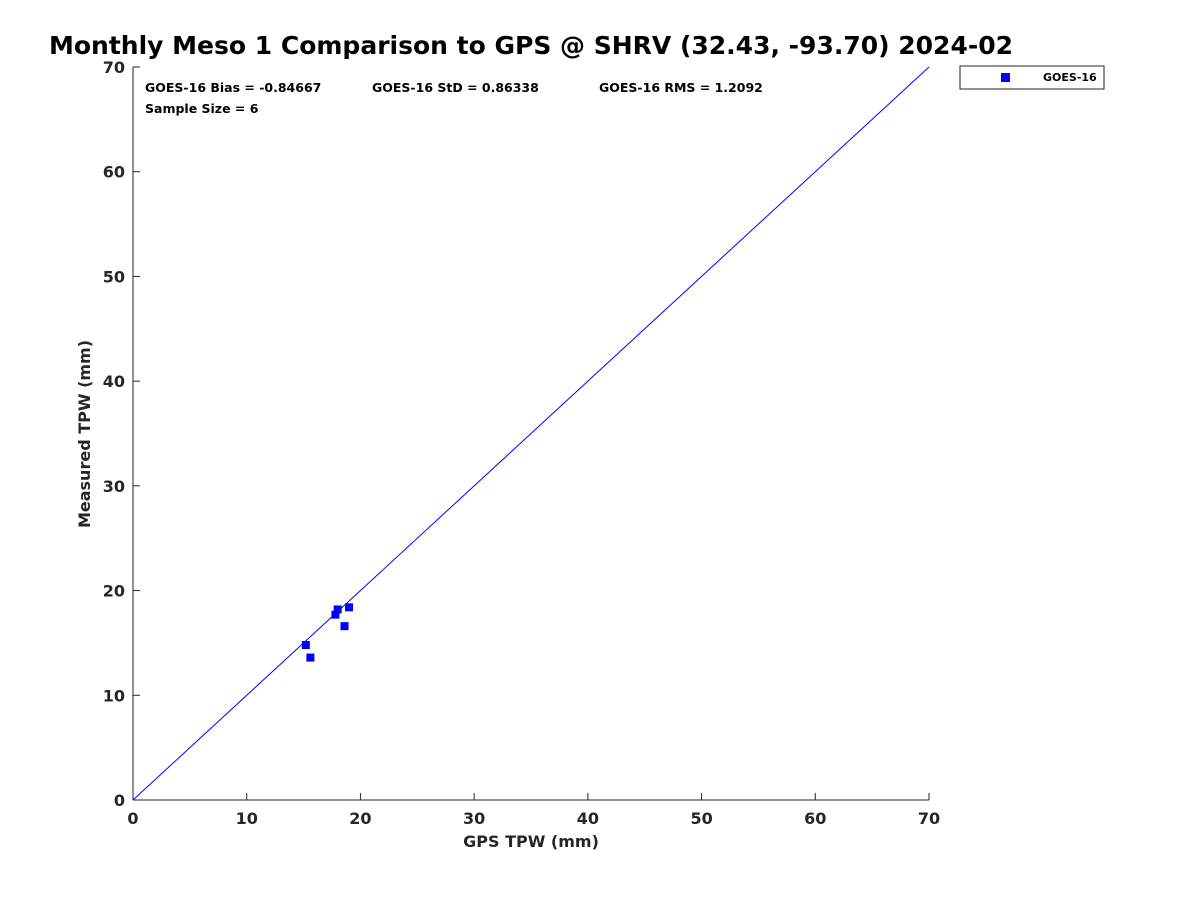 This screenshot has width=1200, height=900. Describe the element at coordinates (588, 818) in the screenshot. I see `x-tick-label: 40` at that location.